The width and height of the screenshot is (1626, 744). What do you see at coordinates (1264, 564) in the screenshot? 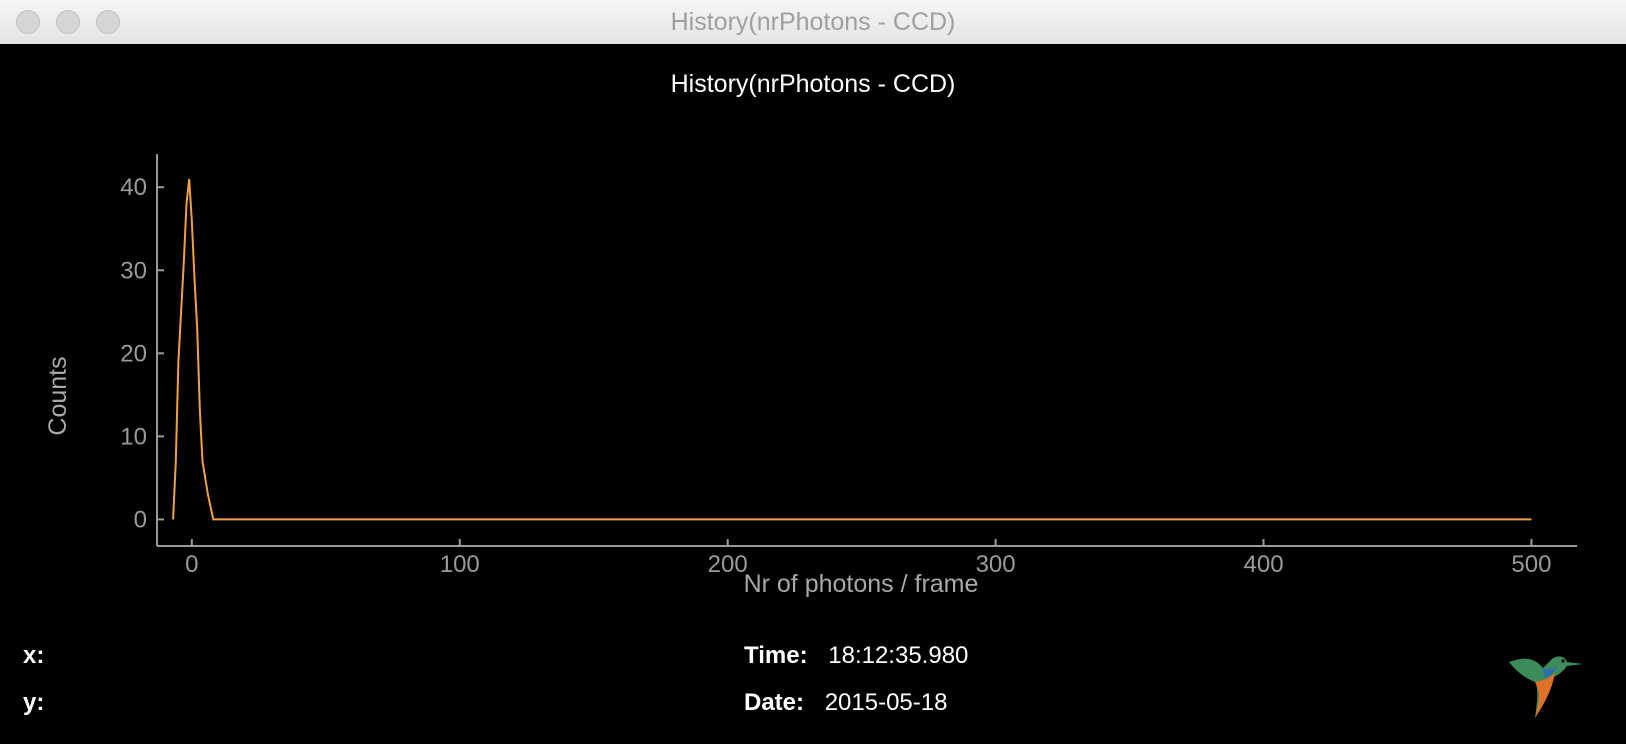
I see `x-tick-label: 400` at bounding box center [1264, 564].